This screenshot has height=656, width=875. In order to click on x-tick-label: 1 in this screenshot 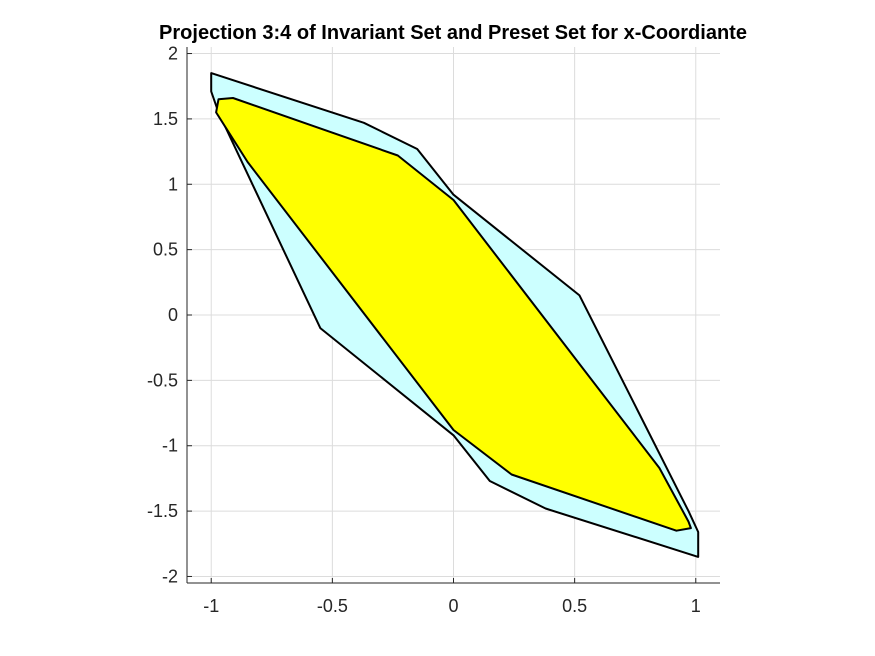, I will do `click(696, 606)`.